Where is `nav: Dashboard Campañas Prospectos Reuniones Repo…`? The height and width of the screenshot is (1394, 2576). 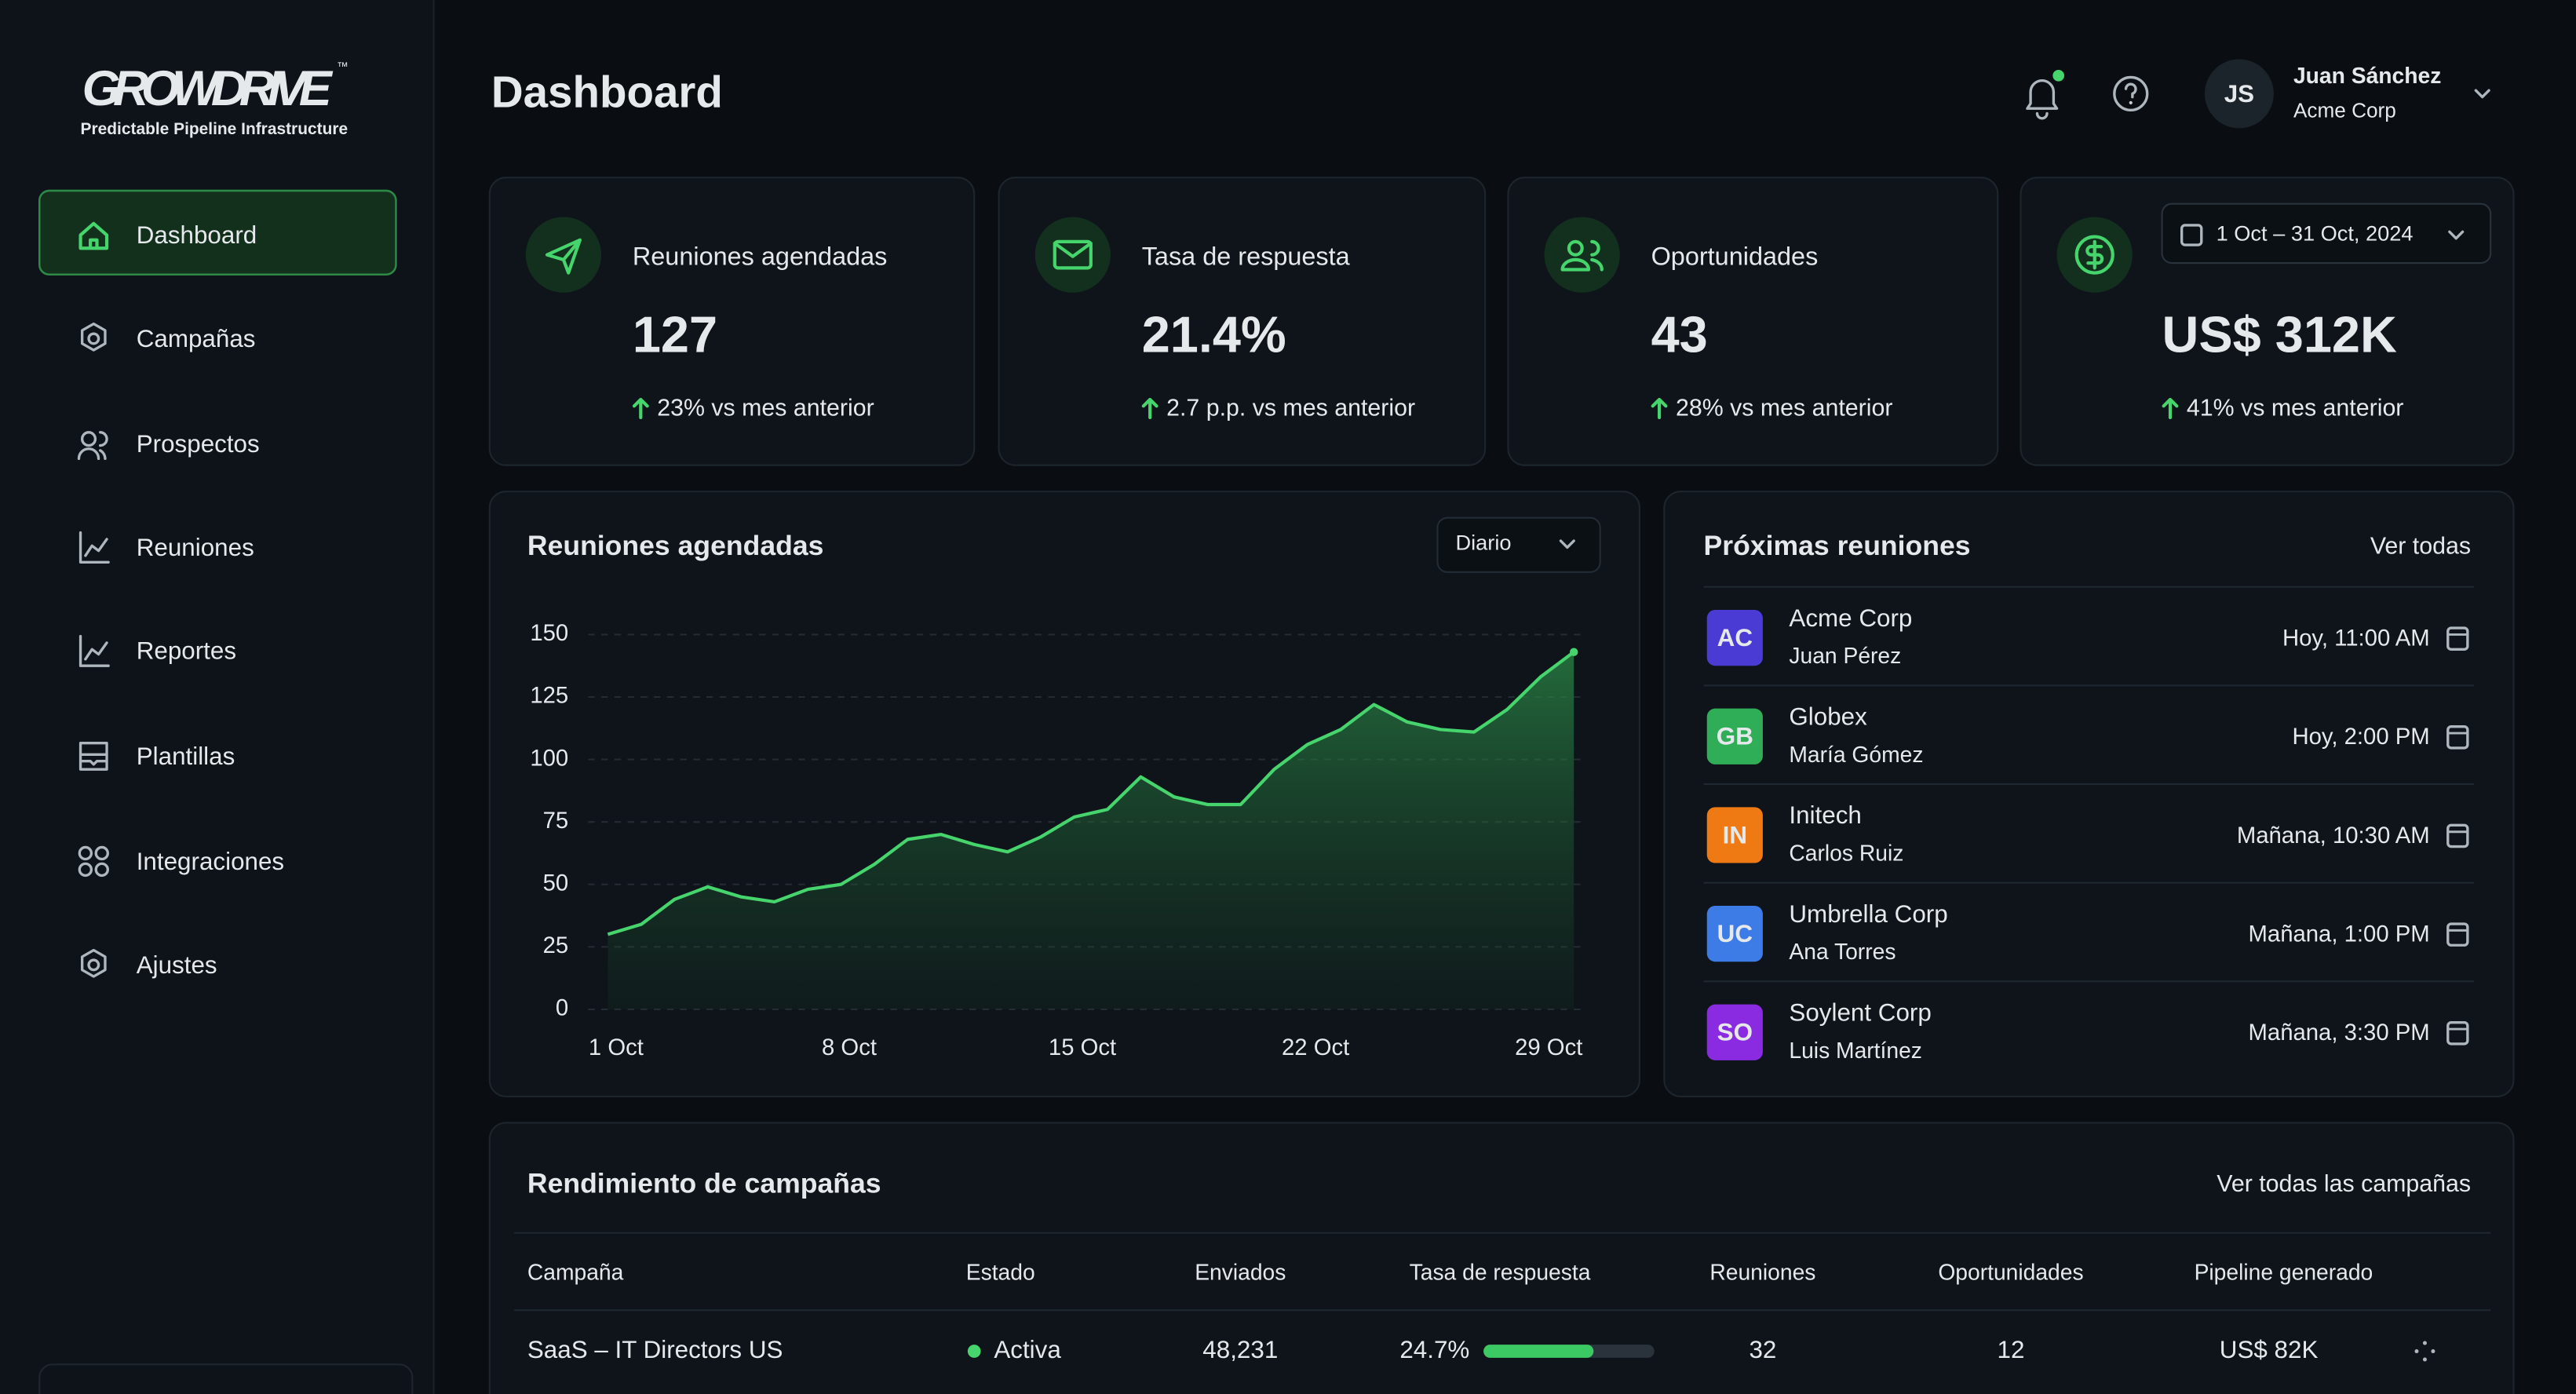 nav: Dashboard Campañas Prospectos Reuniones Repo… is located at coordinates (180, 600).